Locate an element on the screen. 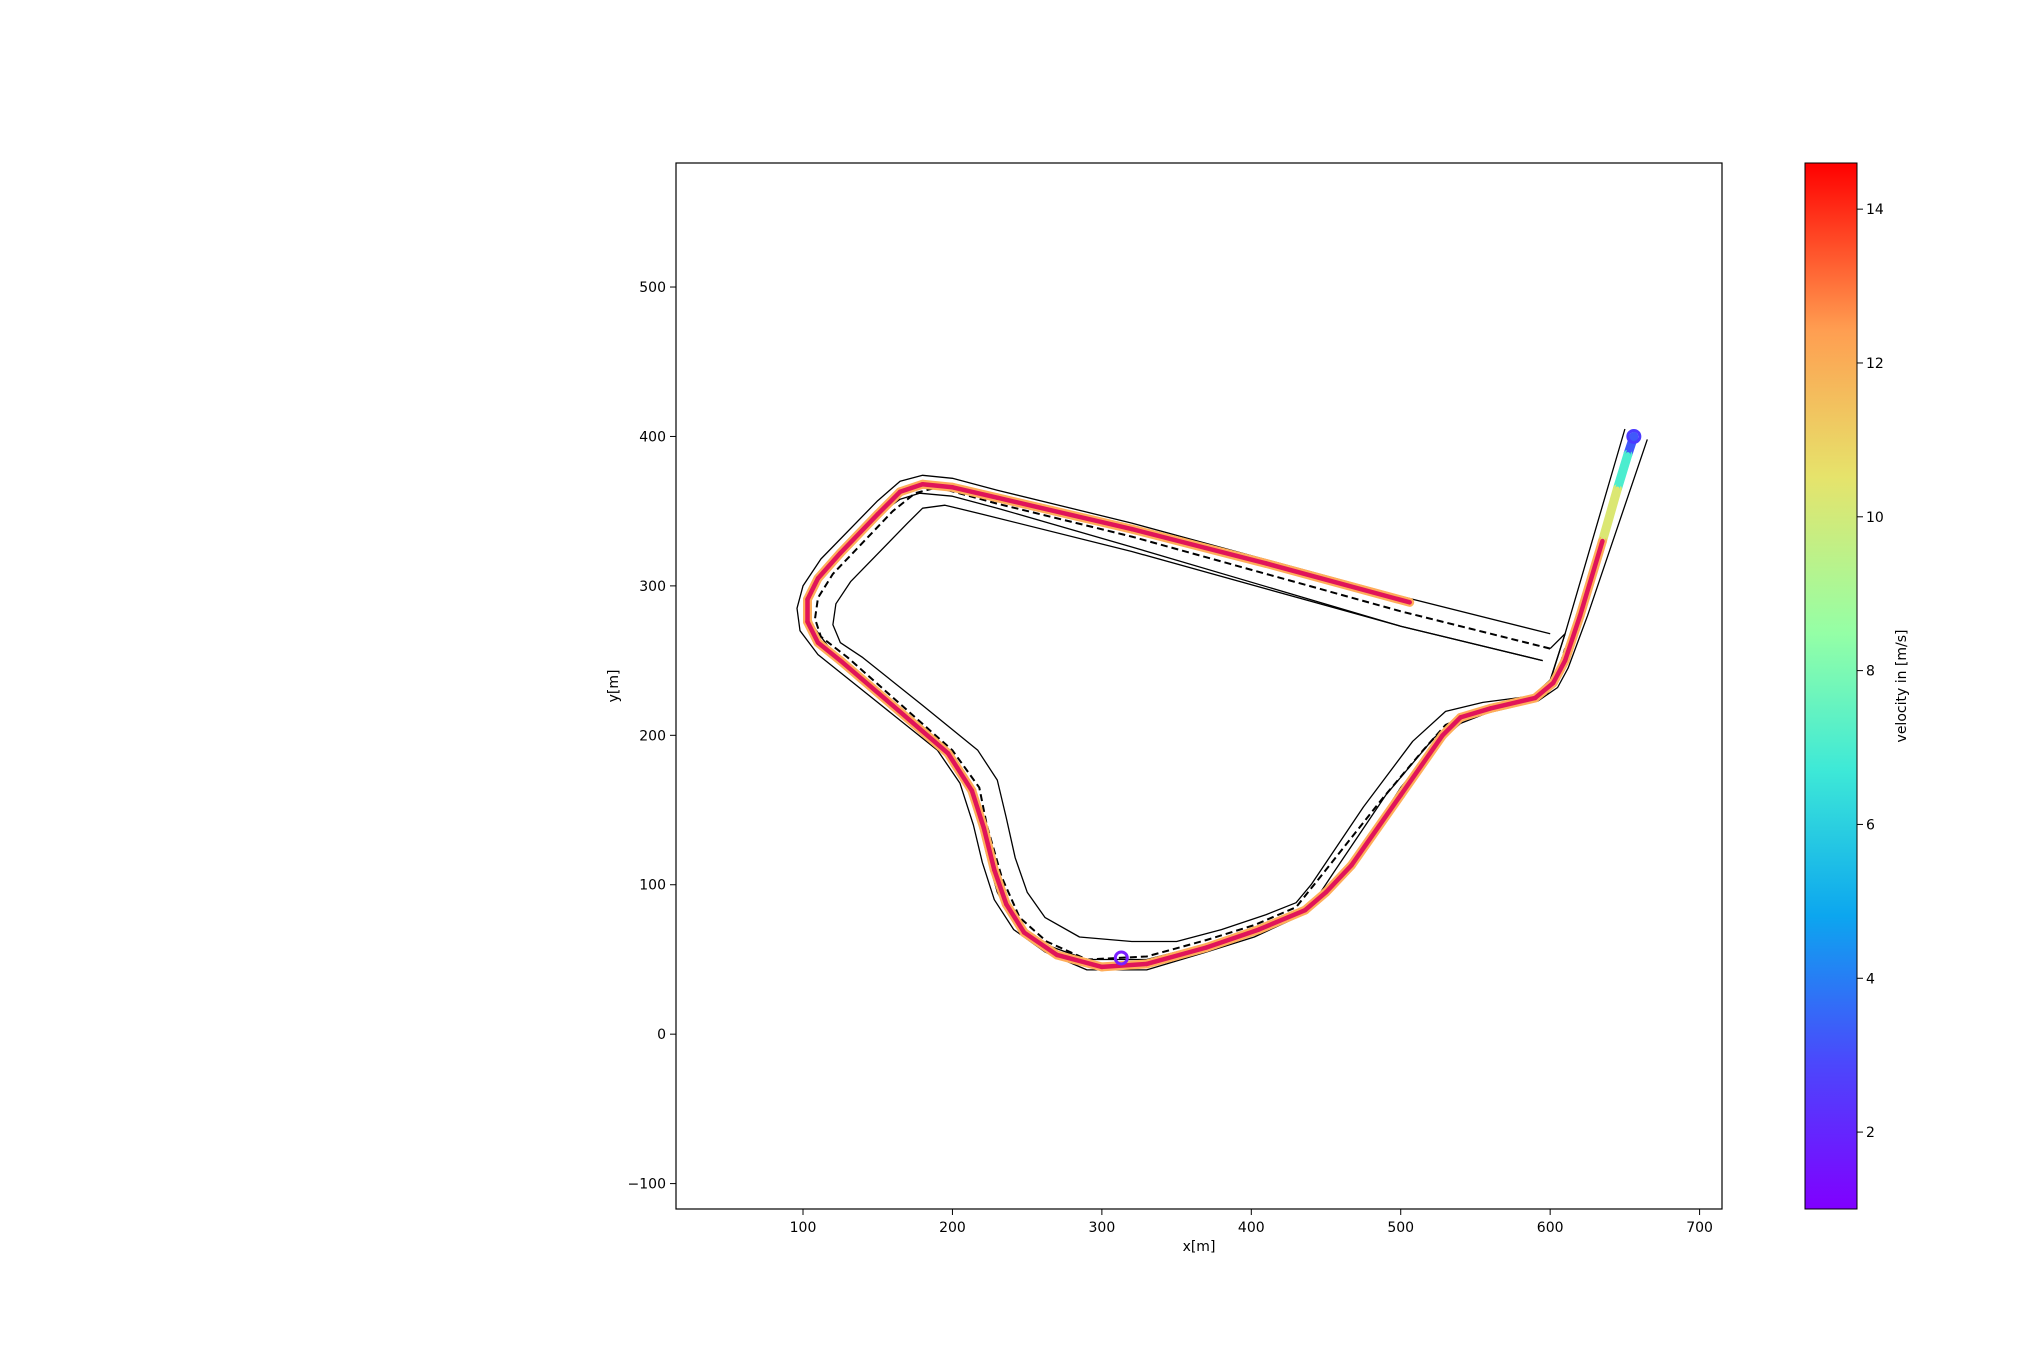  colorbar is located at coordinates (1831, 686).